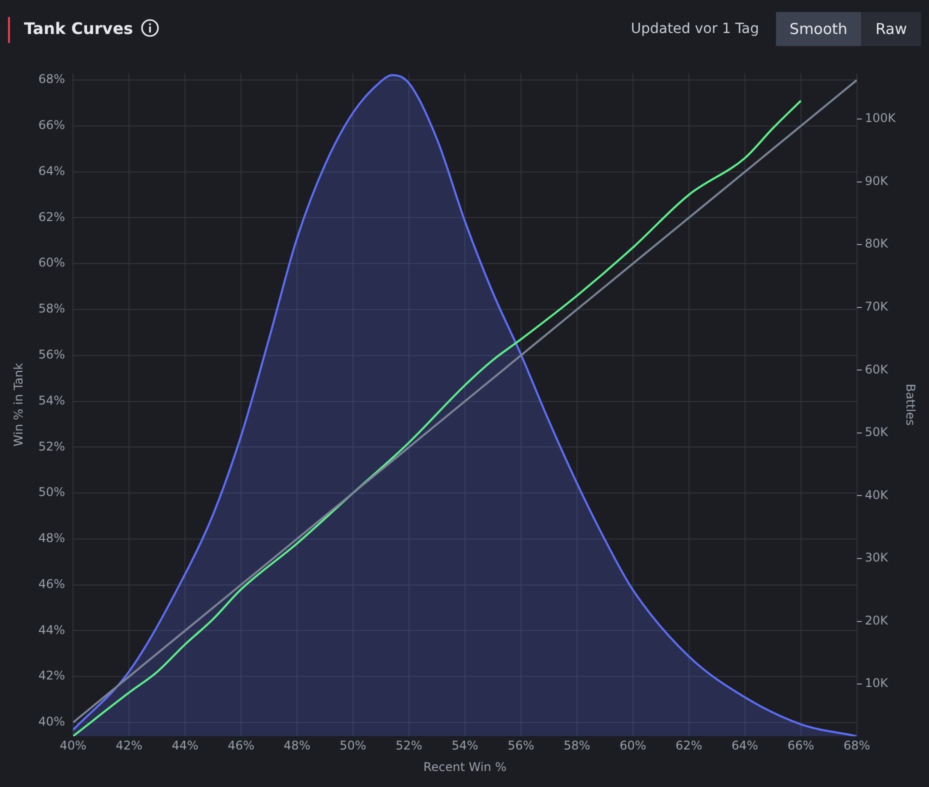 The height and width of the screenshot is (787, 929). What do you see at coordinates (52, 79) in the screenshot?
I see `y-tick-label: 68%` at bounding box center [52, 79].